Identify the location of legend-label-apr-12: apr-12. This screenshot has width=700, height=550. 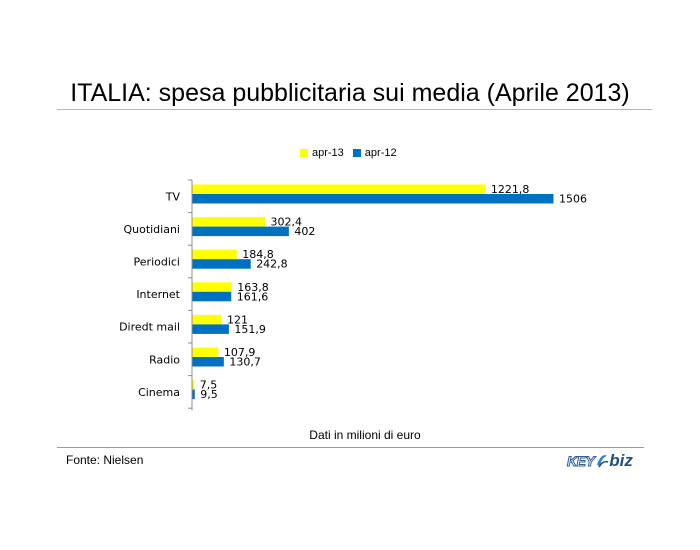
(380, 153).